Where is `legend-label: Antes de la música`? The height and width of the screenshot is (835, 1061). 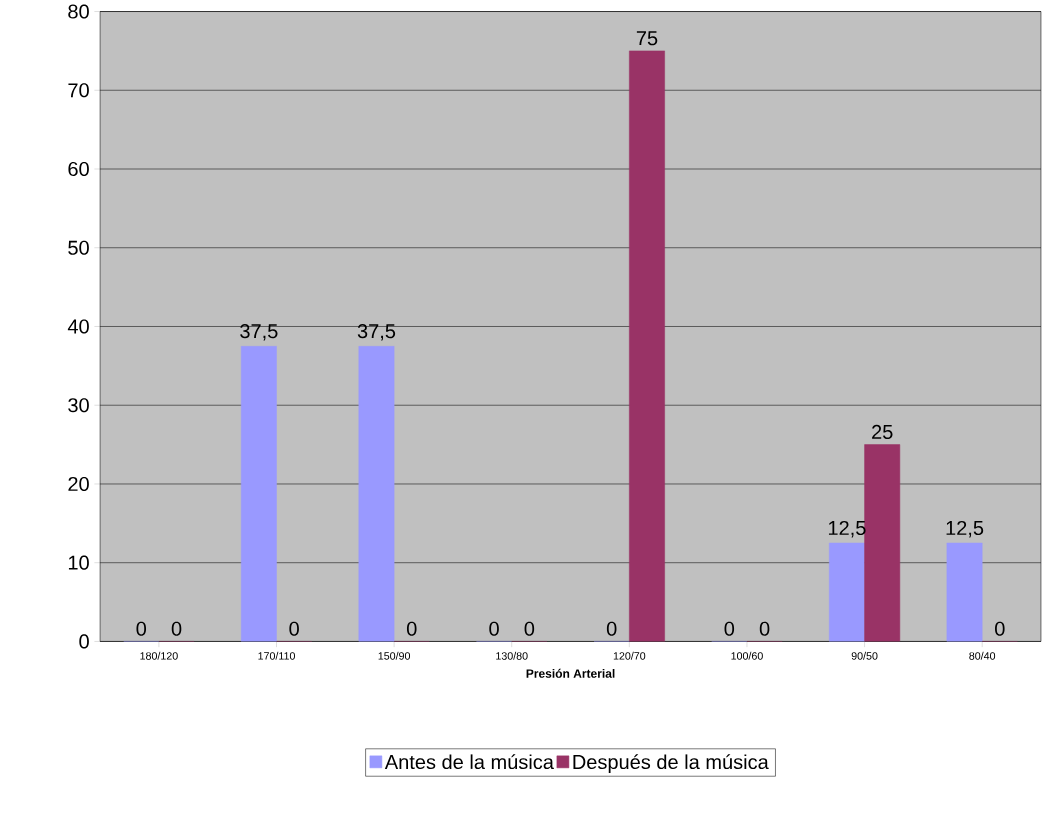
legend-label: Antes de la música is located at coordinates (469, 762).